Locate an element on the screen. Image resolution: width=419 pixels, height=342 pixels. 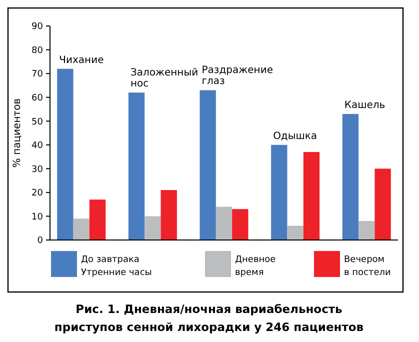
text: Рис. 1. Дневная/ночная вариабельность приступов сенной лихорадки у 246 пациентов is located at coordinates (209, 318).